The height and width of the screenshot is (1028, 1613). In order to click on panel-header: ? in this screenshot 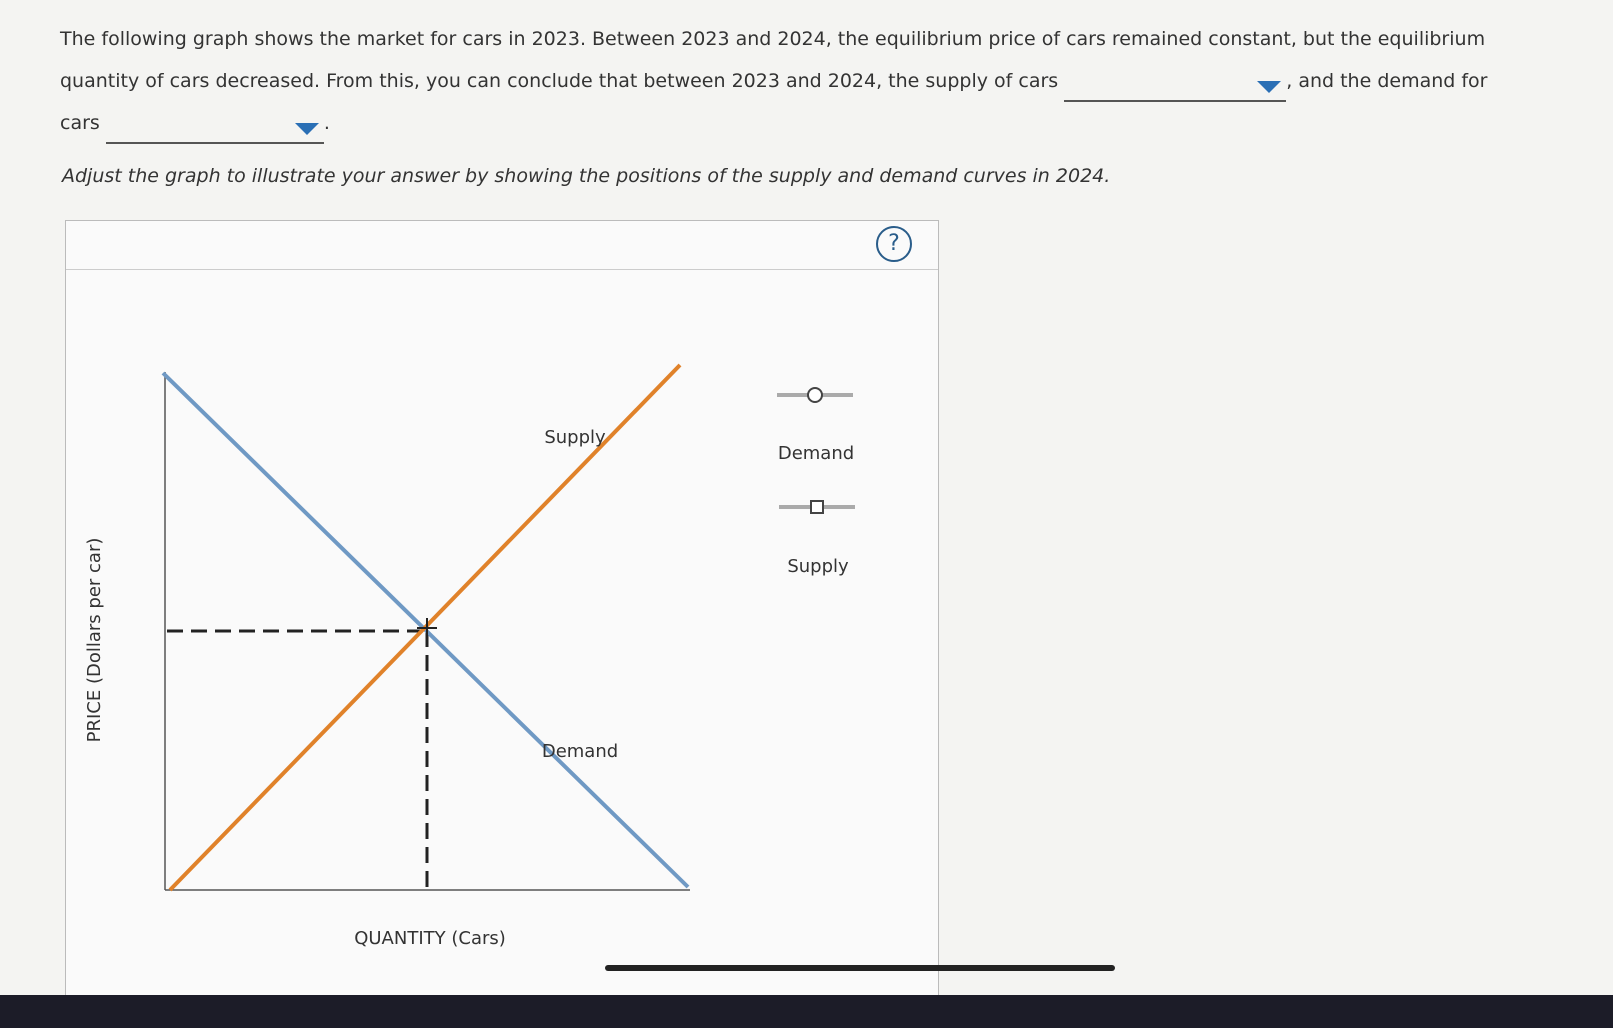, I will do `click(502, 245)`.